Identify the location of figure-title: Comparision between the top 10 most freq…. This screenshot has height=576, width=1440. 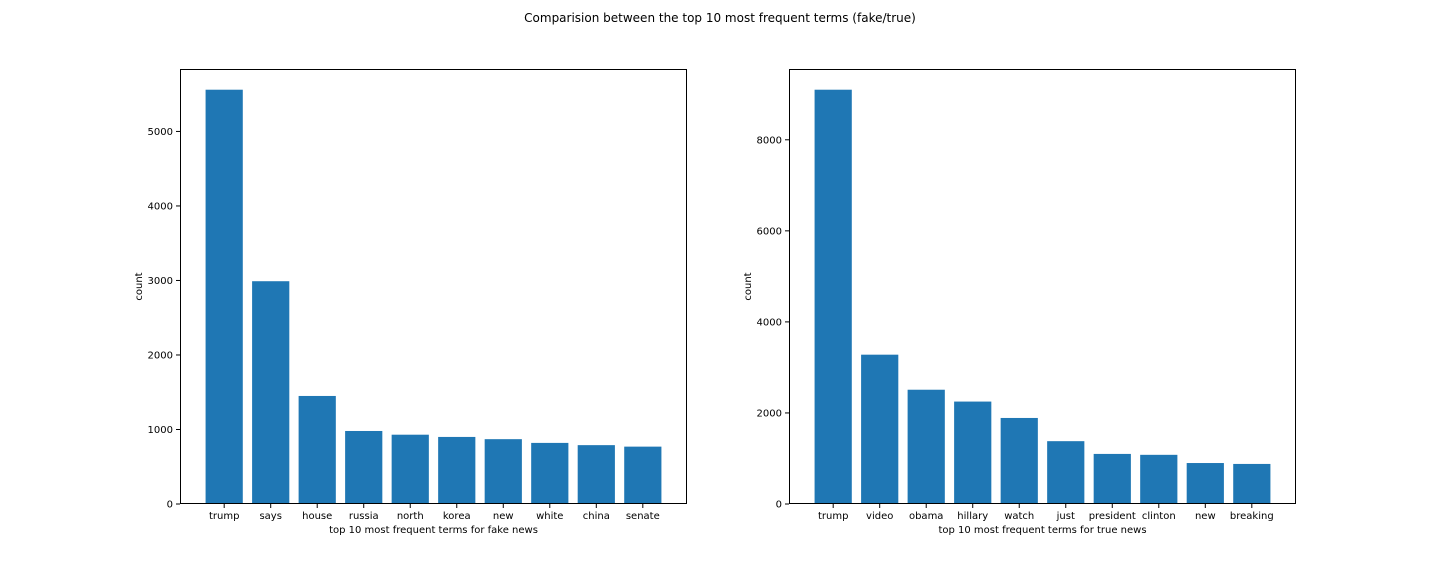
(720, 18).